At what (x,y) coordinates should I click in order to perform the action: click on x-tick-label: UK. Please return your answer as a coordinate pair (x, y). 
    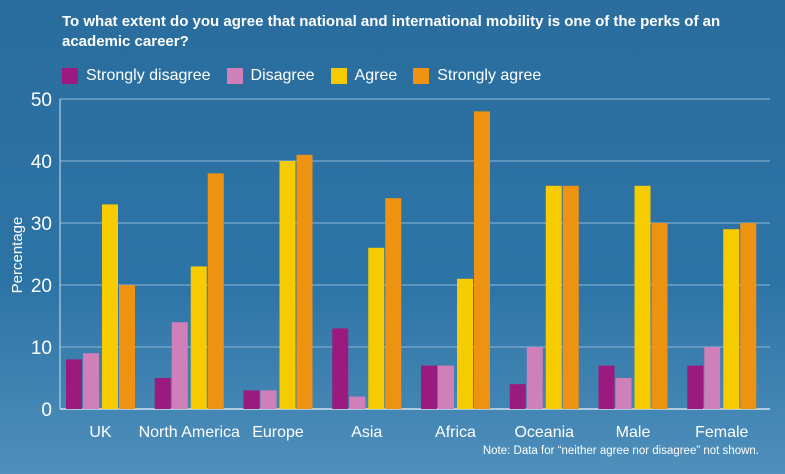
    Looking at the image, I should click on (100, 432).